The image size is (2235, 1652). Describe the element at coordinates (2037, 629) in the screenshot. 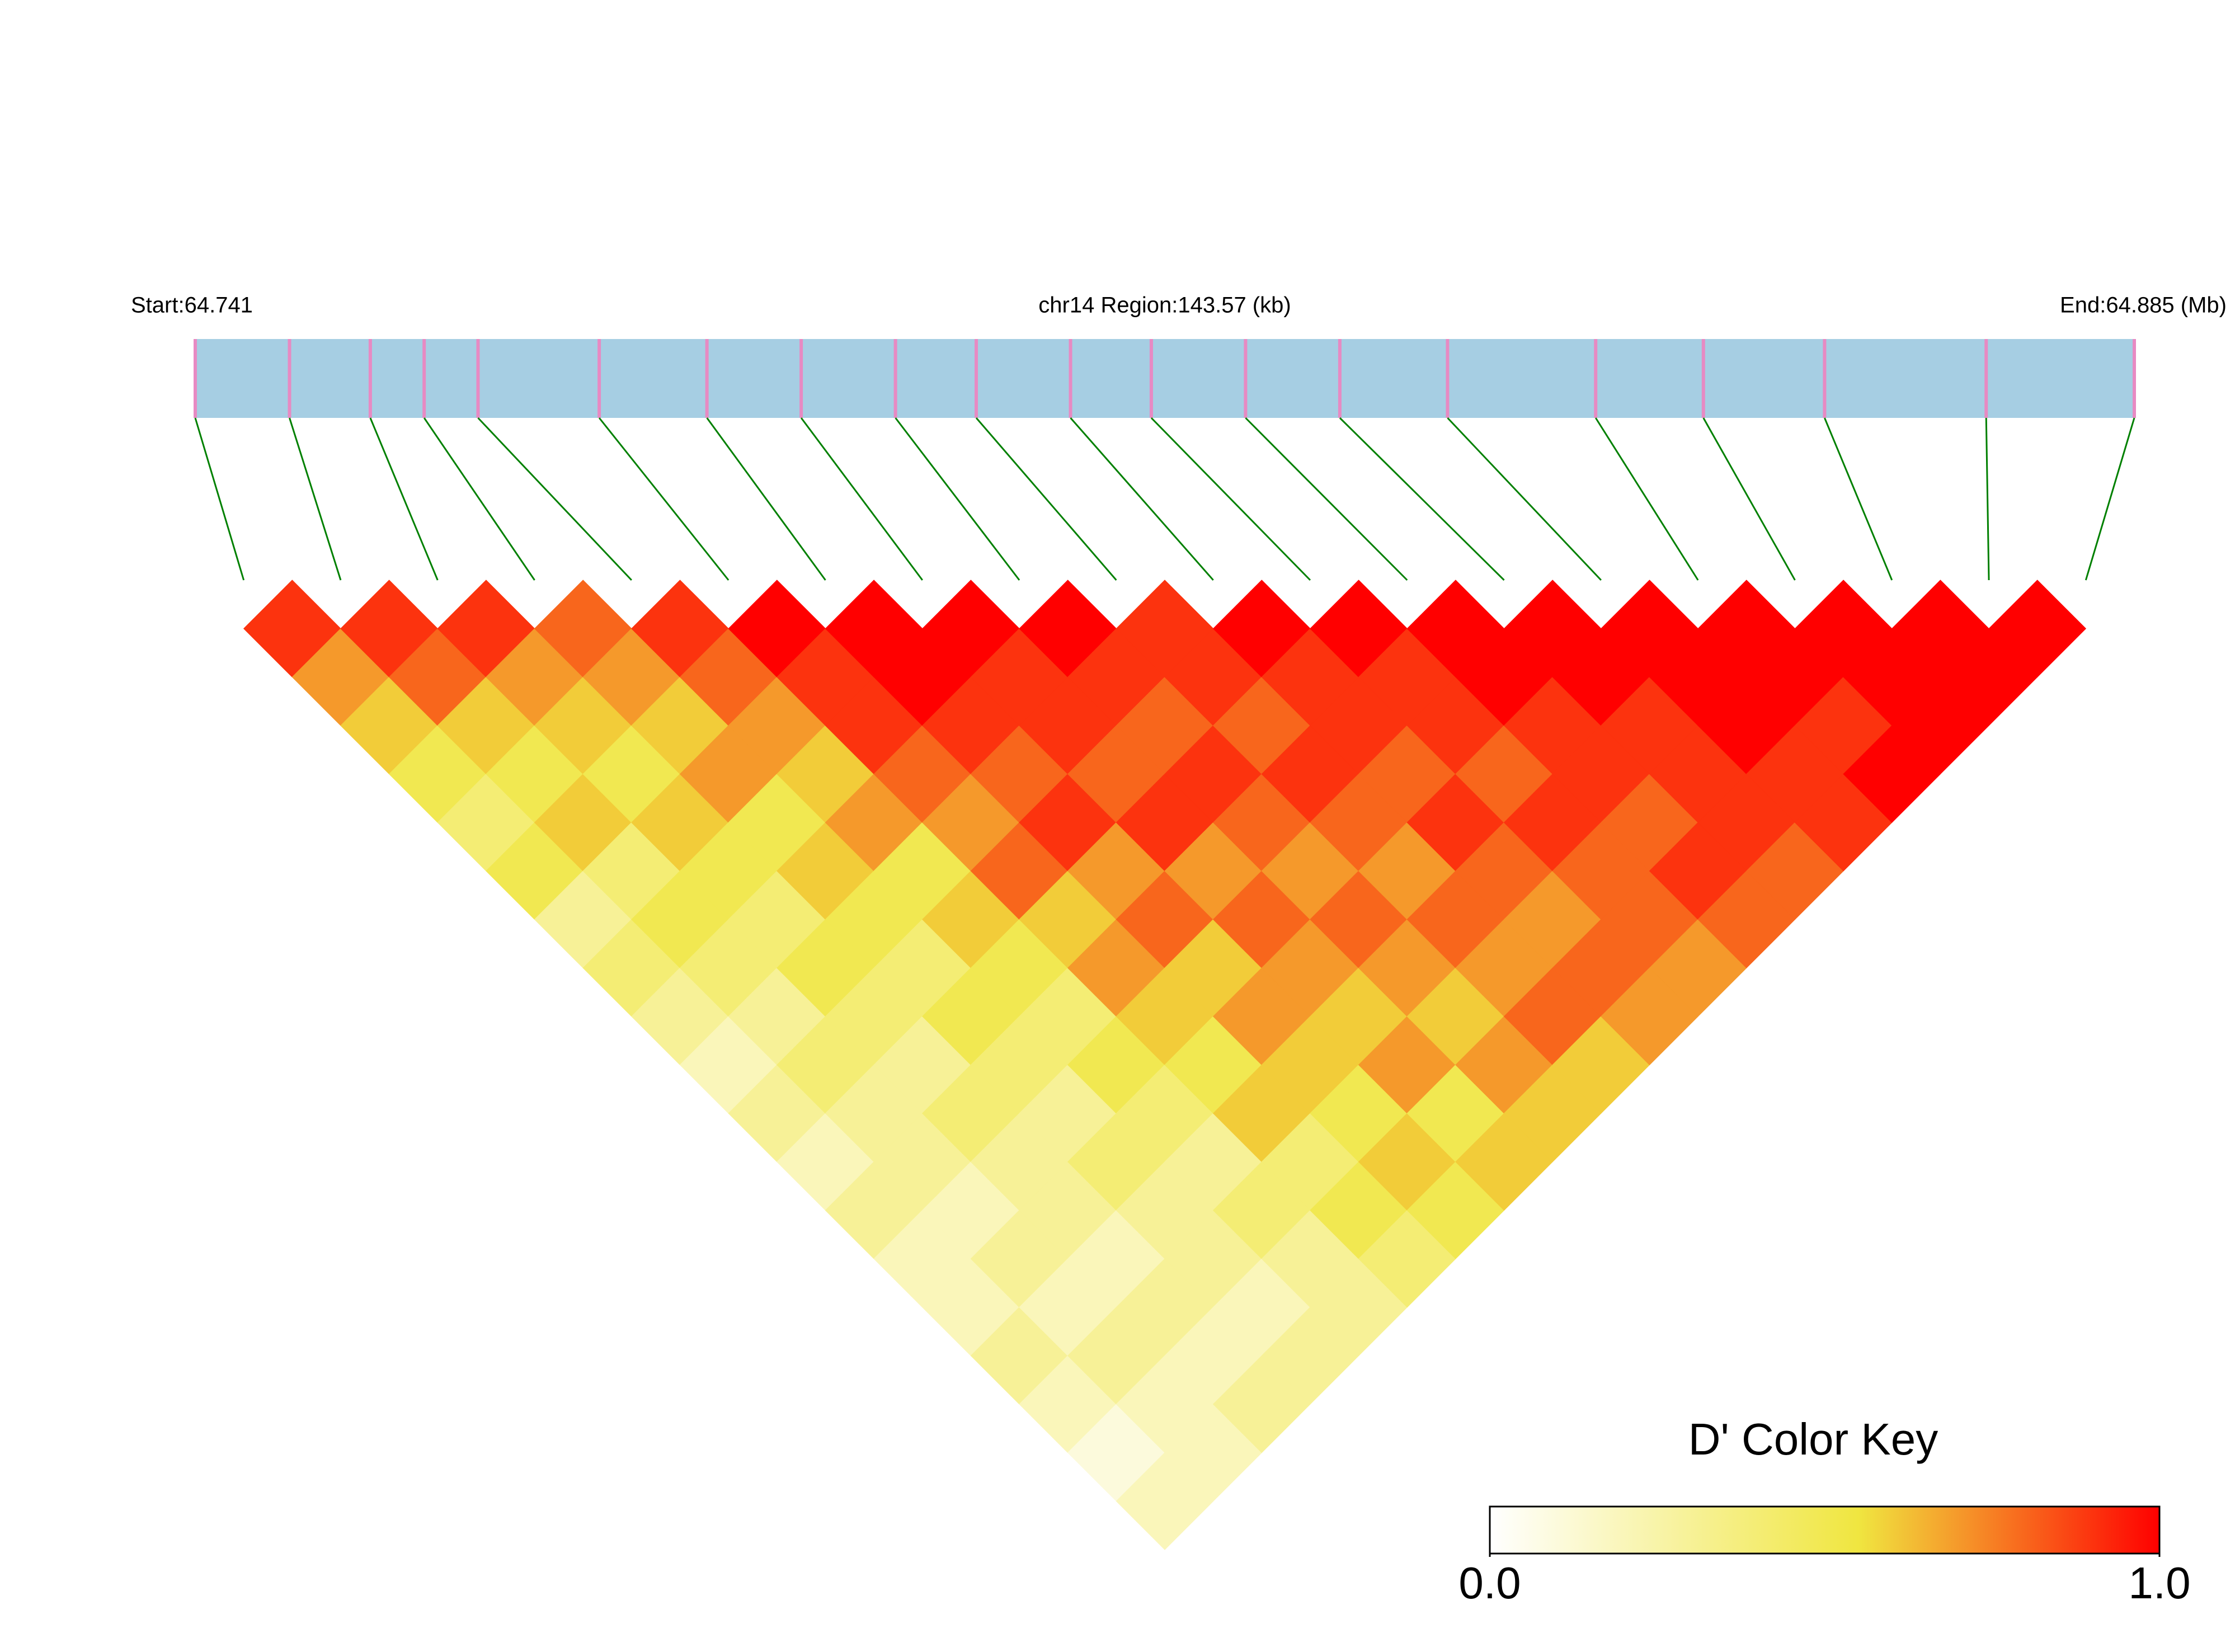

I see `ld-cell` at that location.